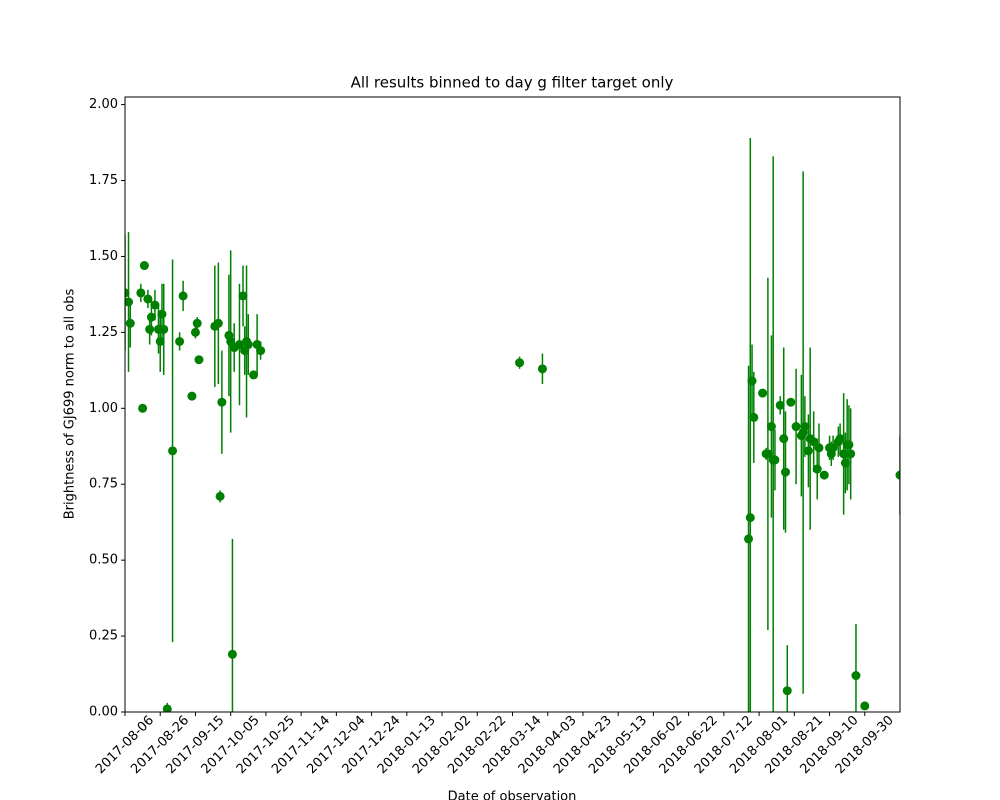 The image size is (1000, 800). I want to click on y-tick-label: 0.25, so click(103, 636).